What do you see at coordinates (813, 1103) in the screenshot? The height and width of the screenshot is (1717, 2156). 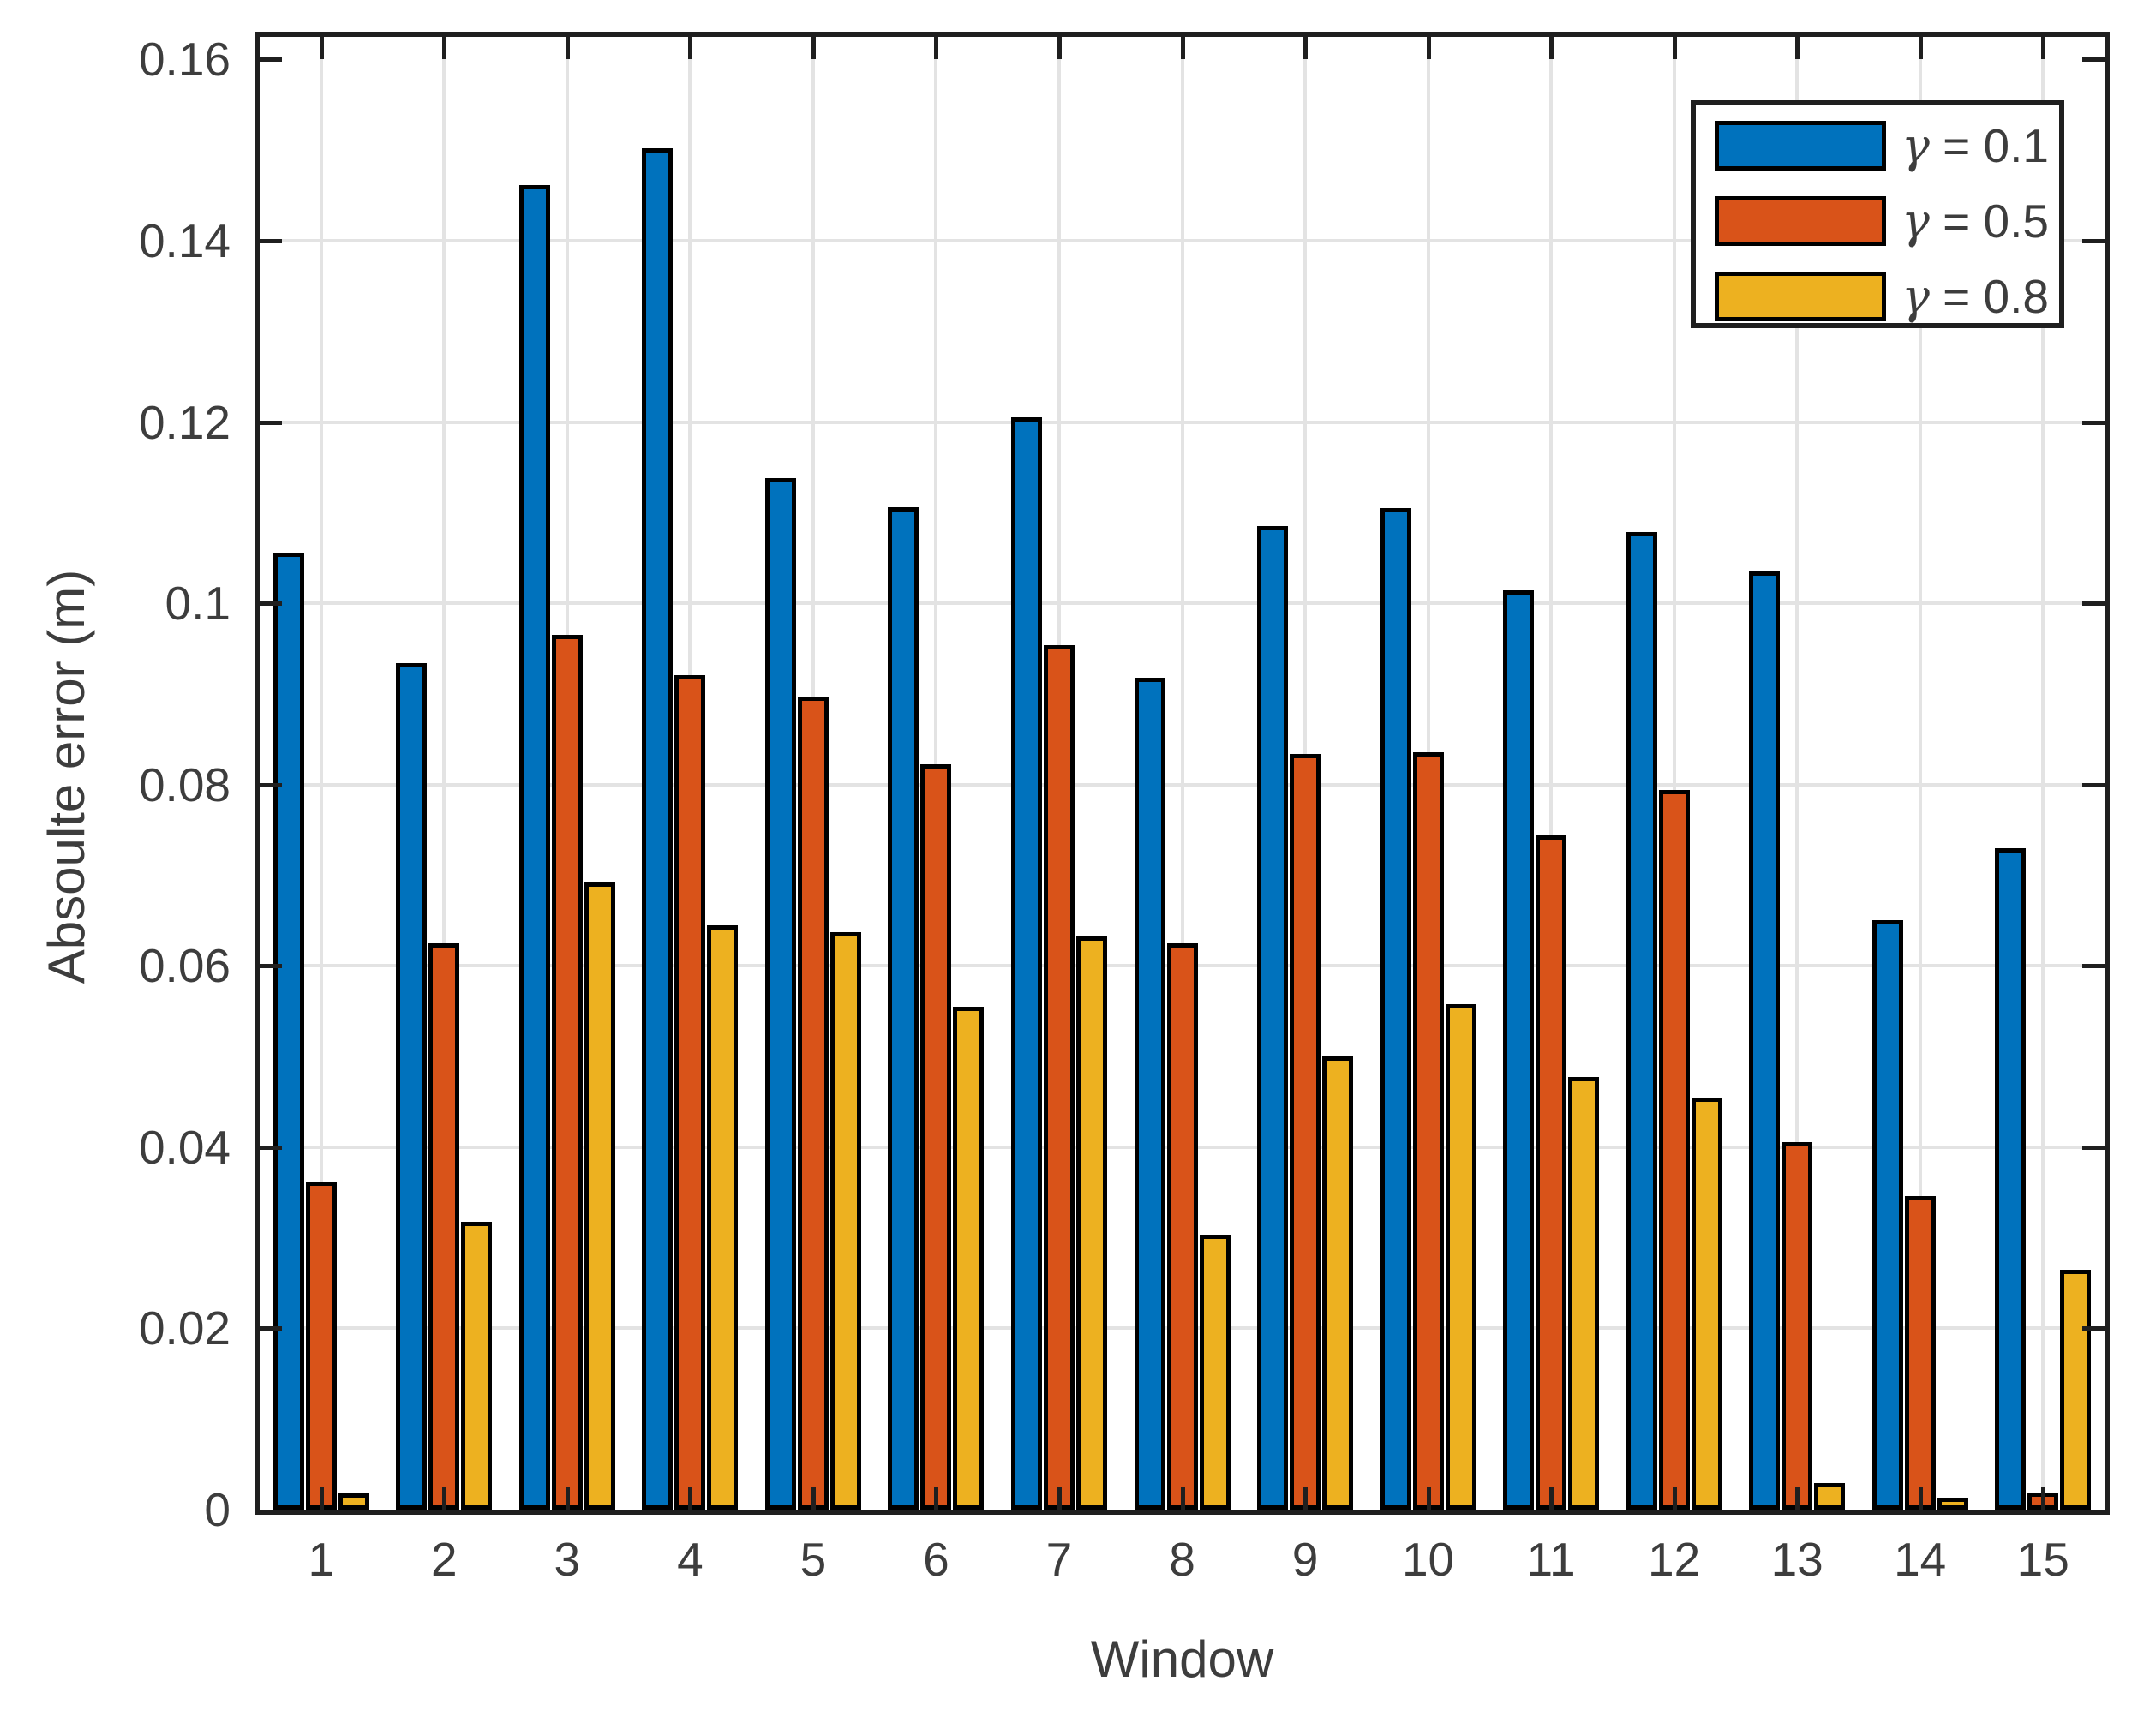 I see `bar-w5-s2` at bounding box center [813, 1103].